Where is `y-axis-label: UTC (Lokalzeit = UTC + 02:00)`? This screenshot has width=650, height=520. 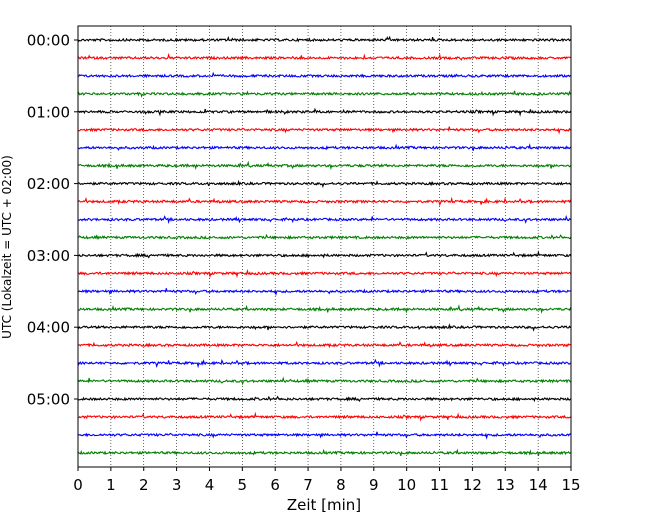 y-axis-label: UTC (Lokalzeit = UTC + 02:00) is located at coordinates (7, 247).